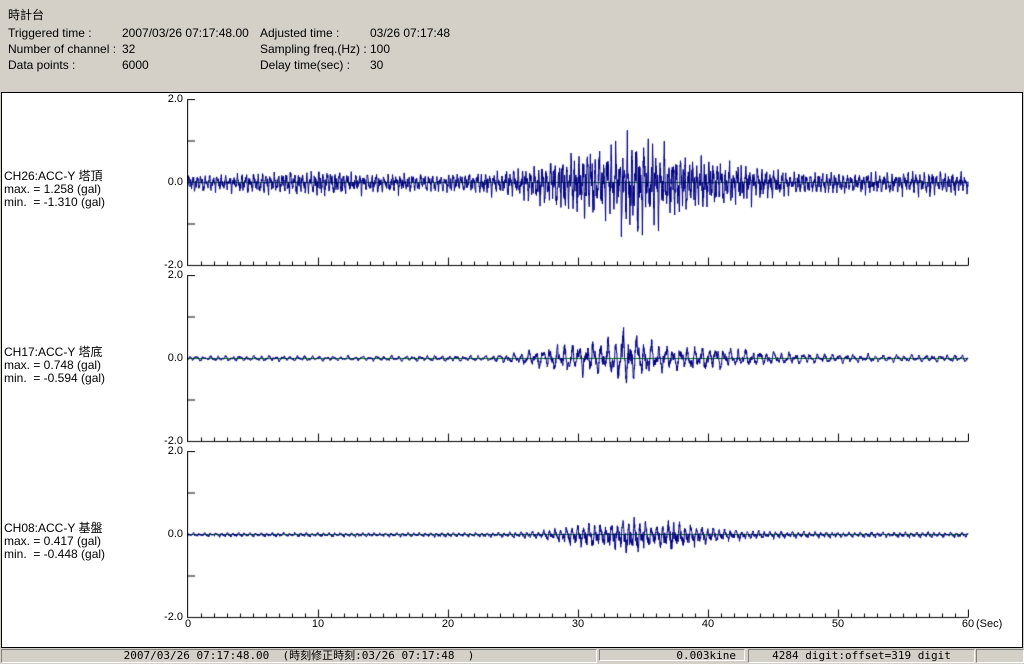  Describe the element at coordinates (708, 624) in the screenshot. I see `x-tick-label: 40` at that location.